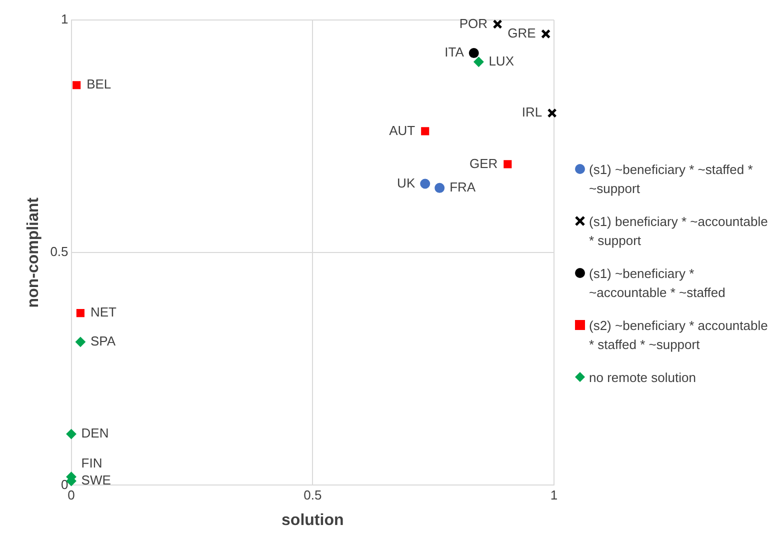 The image size is (784, 544). What do you see at coordinates (554, 495) in the screenshot?
I see `x-tick-label: 1` at bounding box center [554, 495].